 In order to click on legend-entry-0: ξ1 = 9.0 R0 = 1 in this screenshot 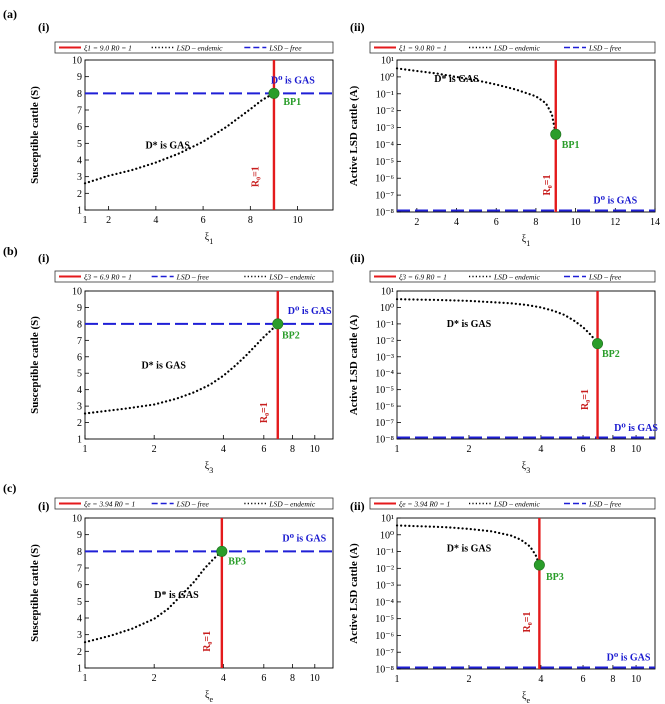, I will do `click(108, 48)`.